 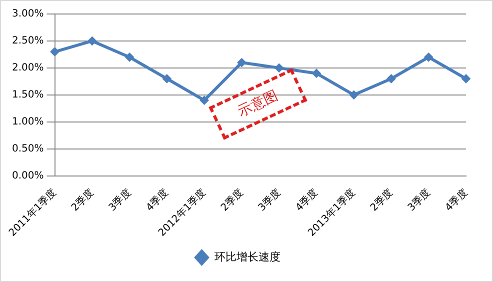 What do you see at coordinates (28, 94) in the screenshot?
I see `y-tick-label: 1.50%` at bounding box center [28, 94].